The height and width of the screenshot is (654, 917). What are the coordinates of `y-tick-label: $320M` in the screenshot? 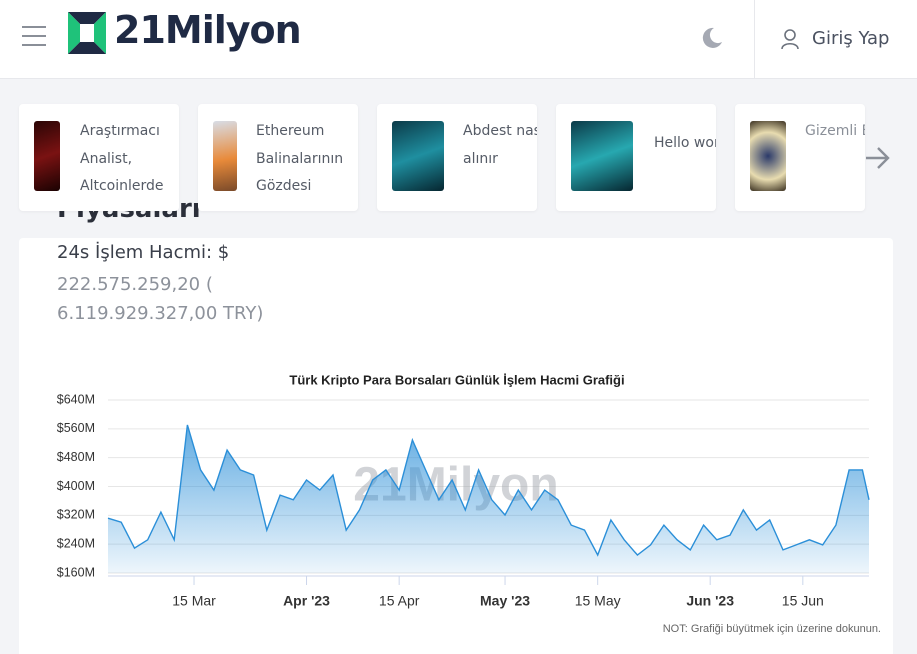 It's located at (76, 515).